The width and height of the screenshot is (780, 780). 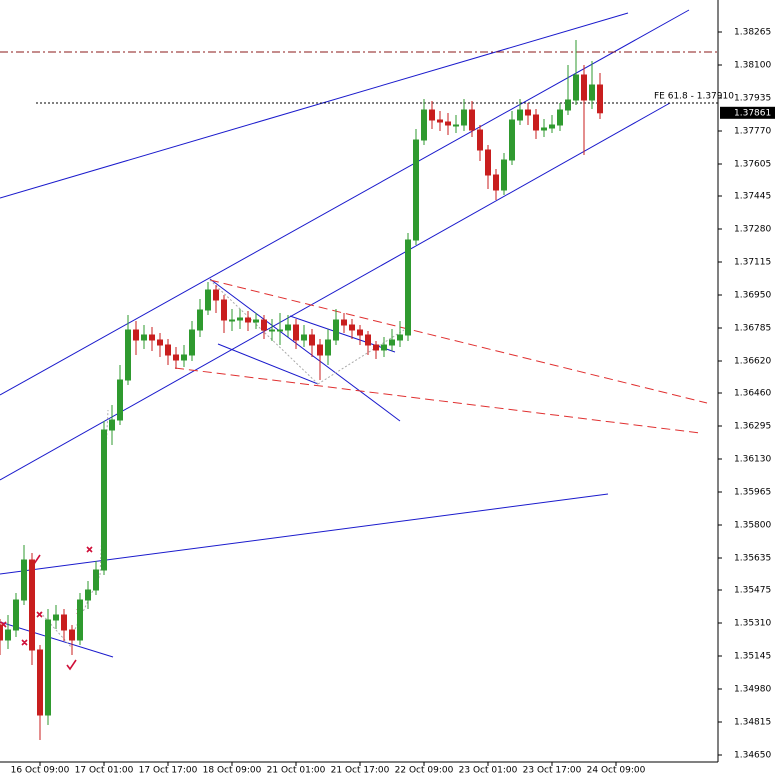 I want to click on y-tick-label: 1.35475, so click(x=752, y=591).